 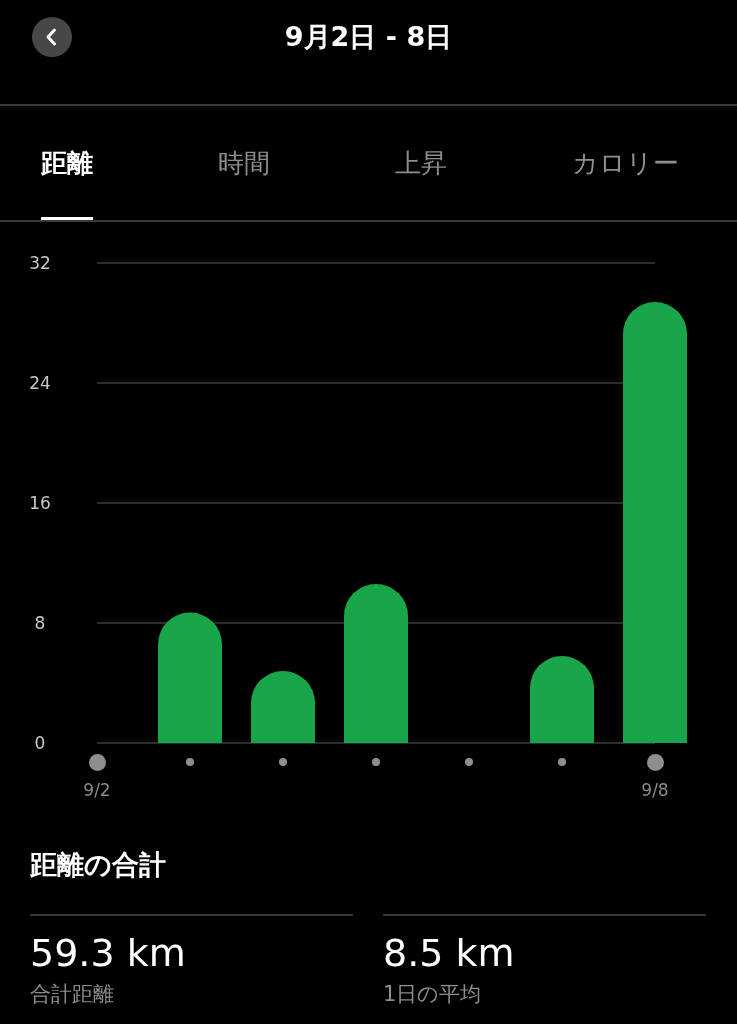 I want to click on y-tick-label: 32, so click(x=40, y=263).